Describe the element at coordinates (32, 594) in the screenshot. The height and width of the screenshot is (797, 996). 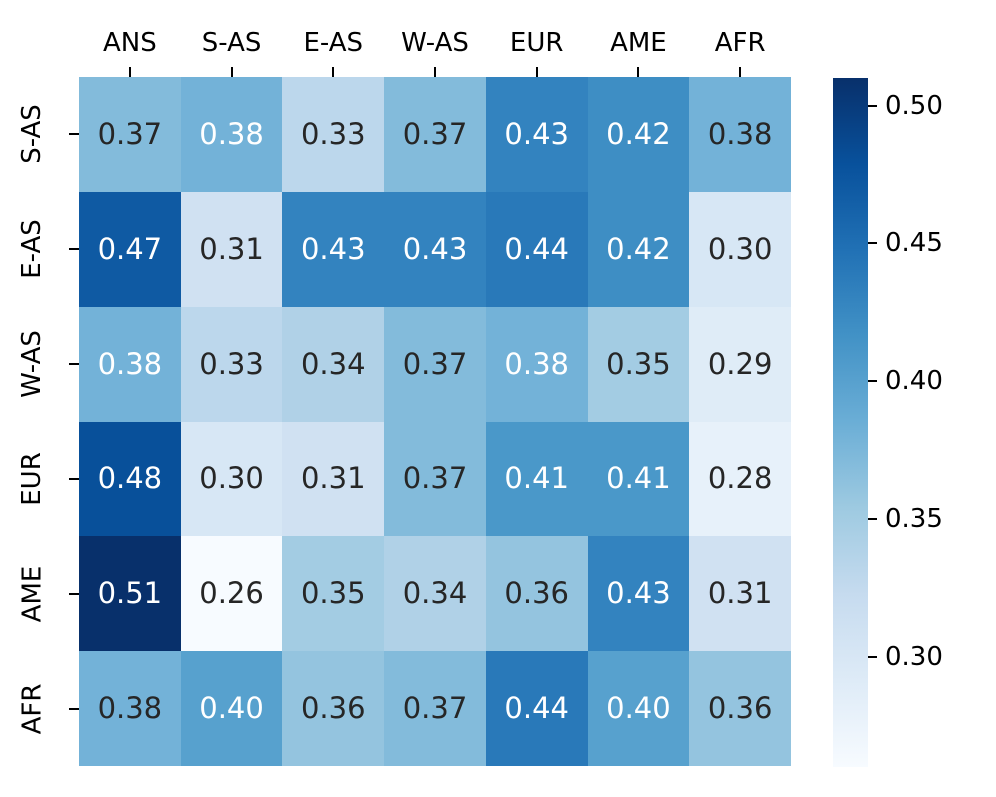
I see `y-tick-label: AME` at that location.